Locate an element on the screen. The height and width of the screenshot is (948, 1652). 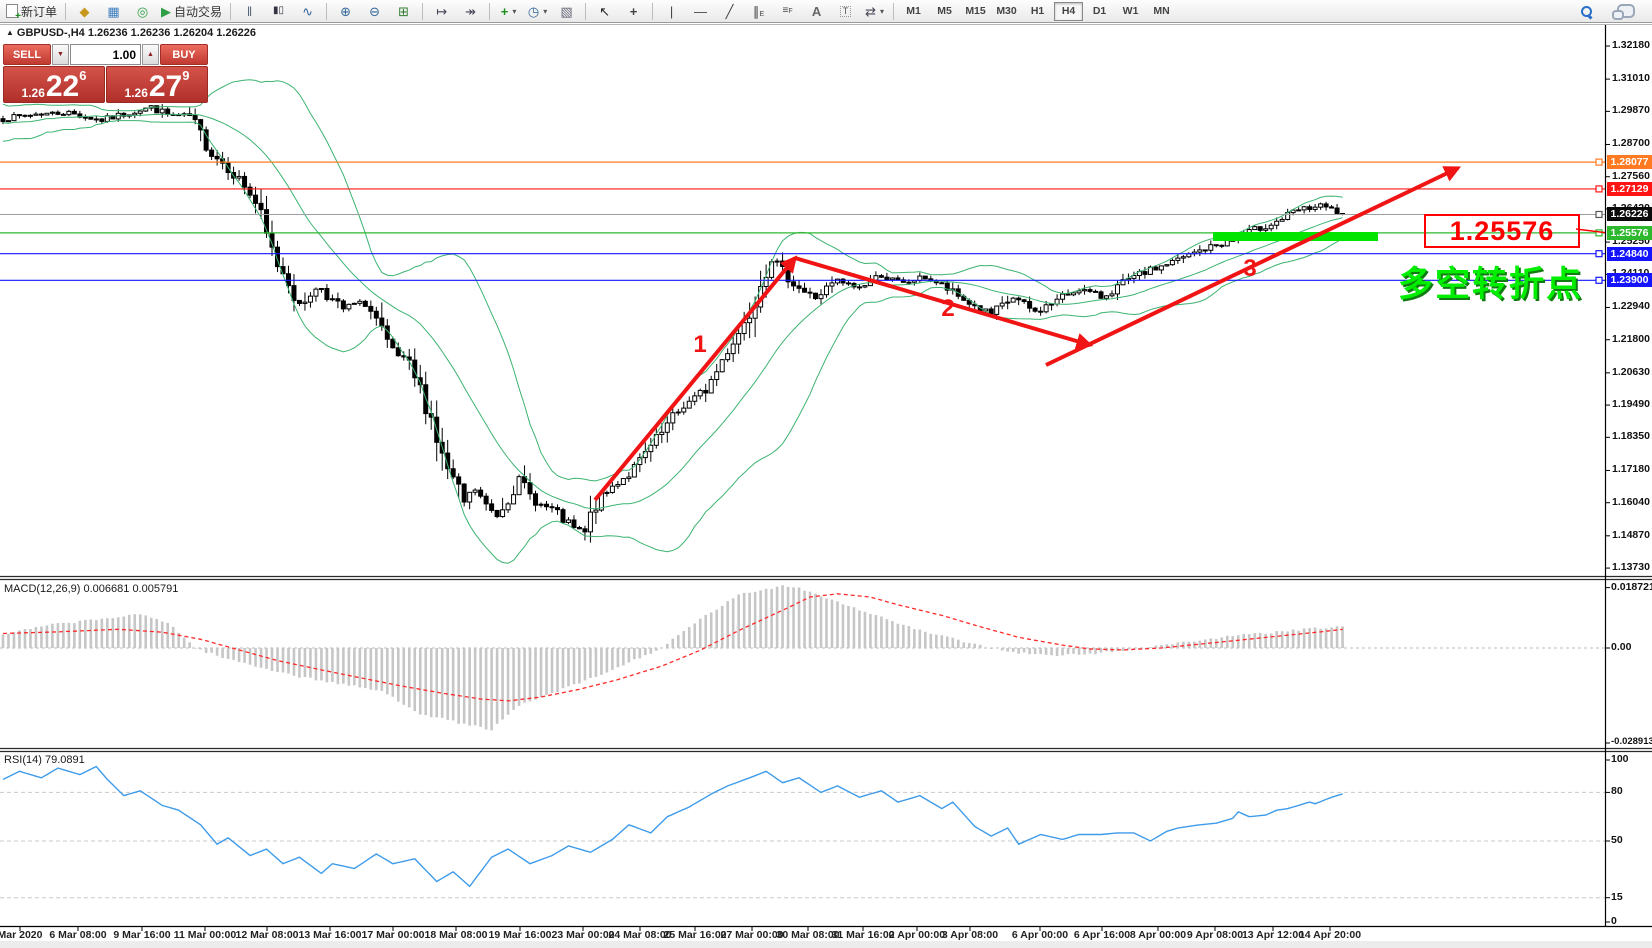
arrows-icon: ⇄ ▾ is located at coordinates (874, 11).